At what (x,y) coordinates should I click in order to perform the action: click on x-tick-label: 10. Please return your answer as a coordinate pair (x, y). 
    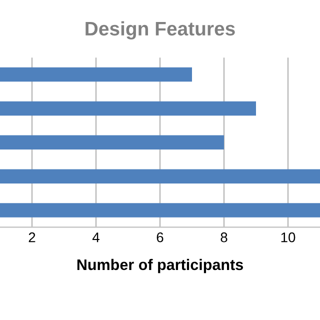
    Looking at the image, I should click on (288, 237).